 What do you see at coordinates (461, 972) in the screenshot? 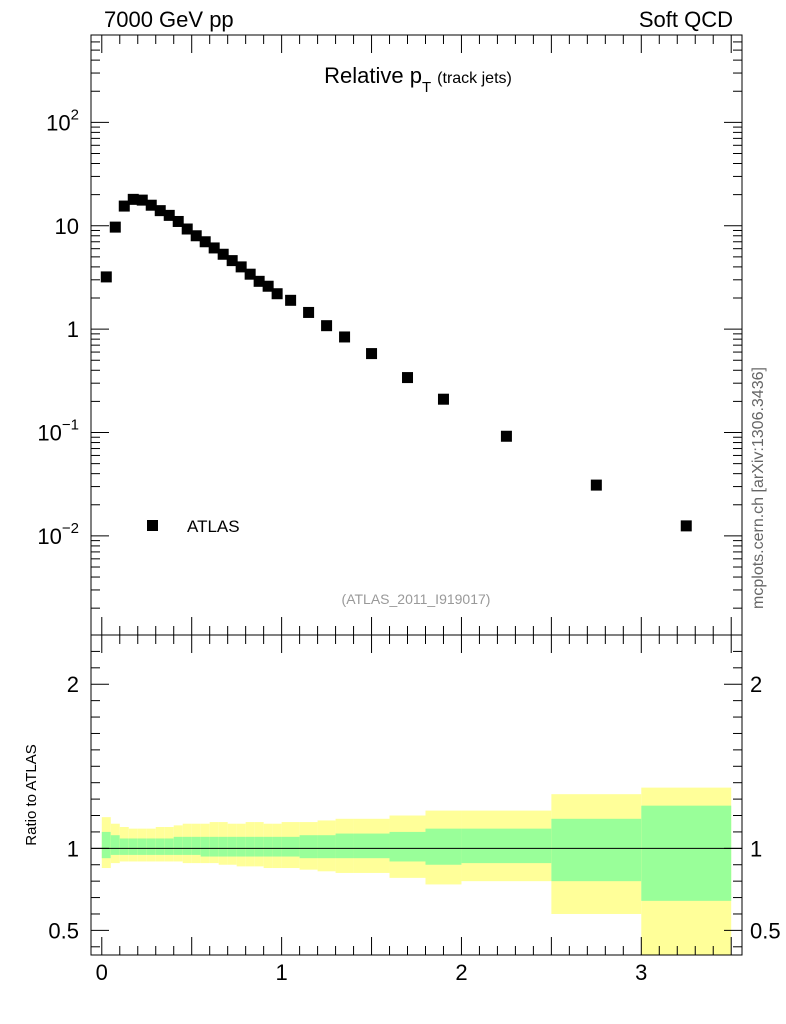
I see `x-tick-label: 2` at bounding box center [461, 972].